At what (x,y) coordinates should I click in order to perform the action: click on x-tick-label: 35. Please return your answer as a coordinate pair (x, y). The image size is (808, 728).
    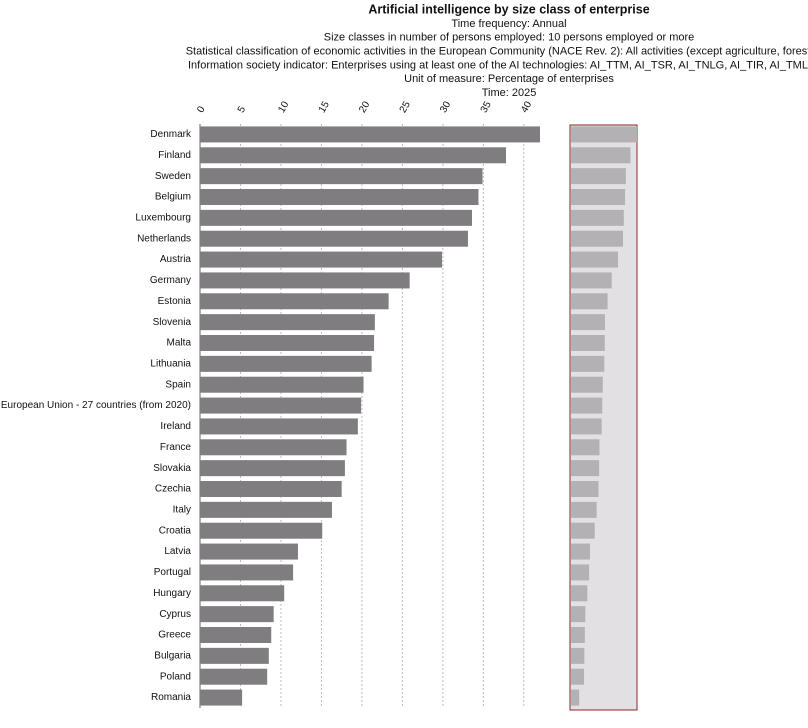
    Looking at the image, I should click on (486, 107).